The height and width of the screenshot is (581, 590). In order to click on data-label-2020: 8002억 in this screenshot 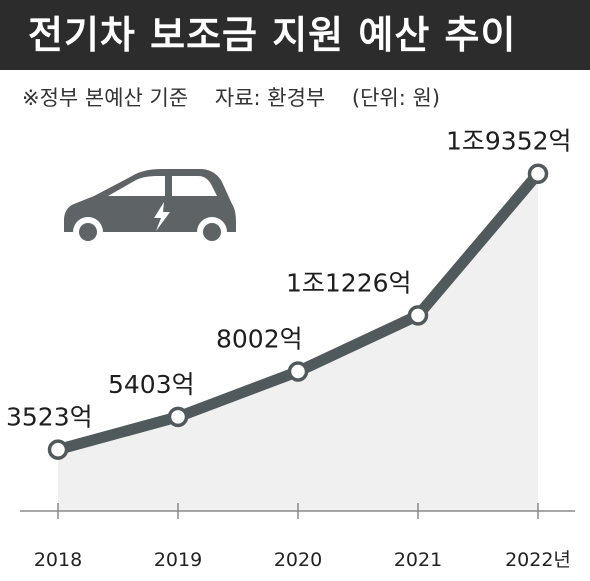, I will do `click(259, 339)`.